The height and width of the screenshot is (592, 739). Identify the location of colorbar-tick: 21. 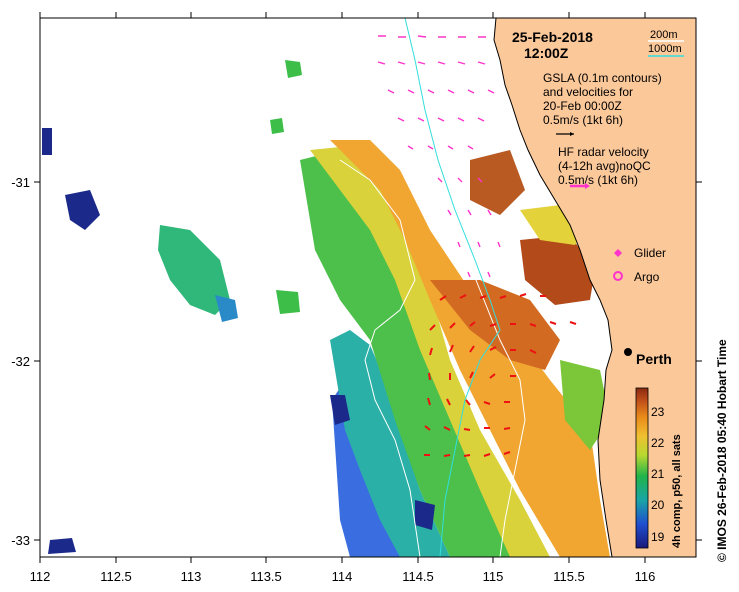
(658, 474).